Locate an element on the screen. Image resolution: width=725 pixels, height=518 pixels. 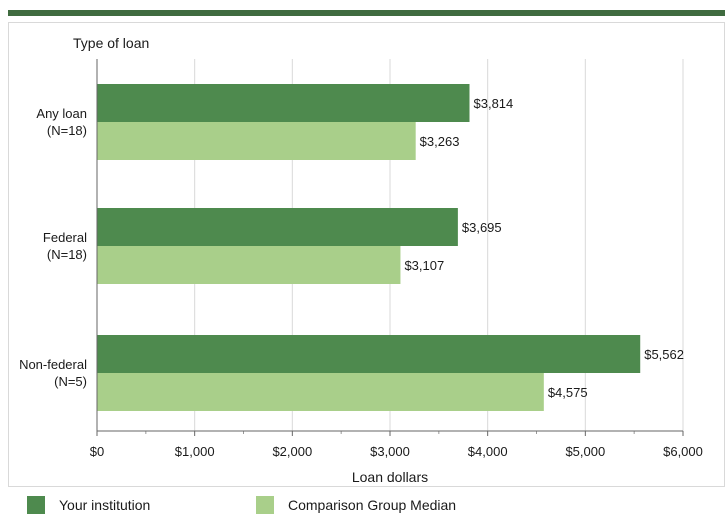
bar-value-label: $3,814 is located at coordinates (494, 103).